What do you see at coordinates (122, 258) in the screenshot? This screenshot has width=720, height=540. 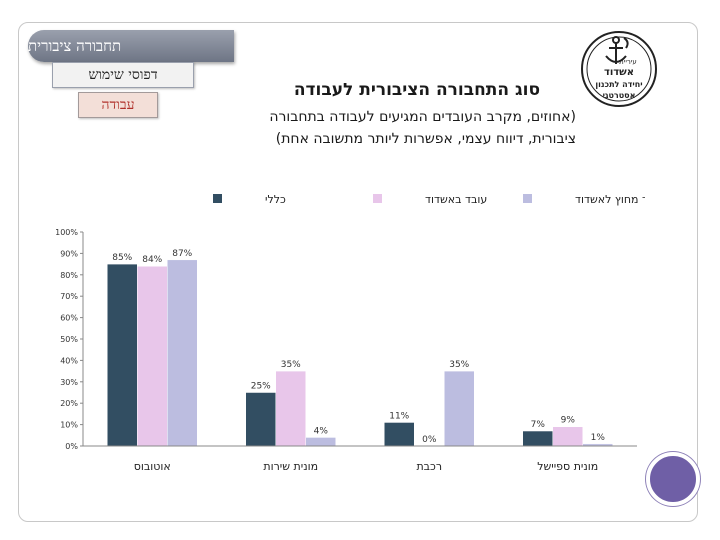 I see `bar-label-1-1: 85%` at bounding box center [122, 258].